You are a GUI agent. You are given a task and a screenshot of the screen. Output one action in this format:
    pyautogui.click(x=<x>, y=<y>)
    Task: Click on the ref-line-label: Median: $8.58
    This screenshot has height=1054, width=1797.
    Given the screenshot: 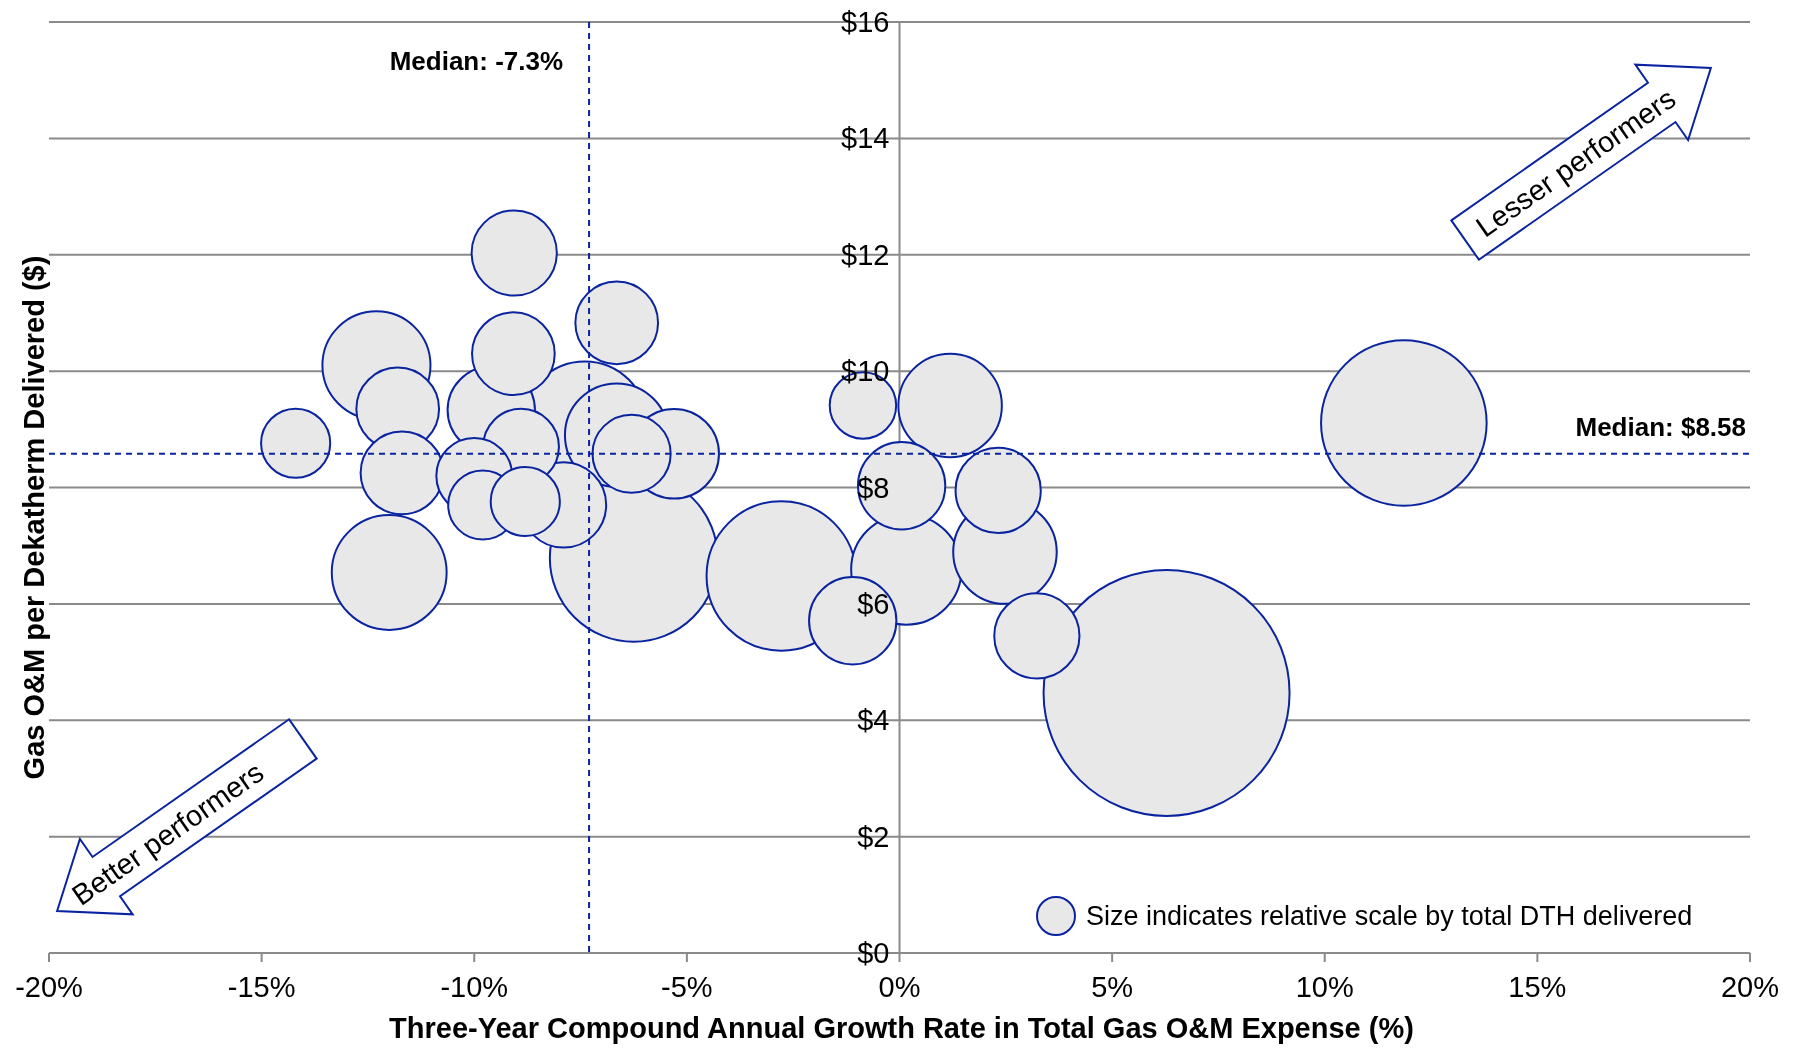 What is the action you would take?
    pyautogui.click(x=1660, y=426)
    